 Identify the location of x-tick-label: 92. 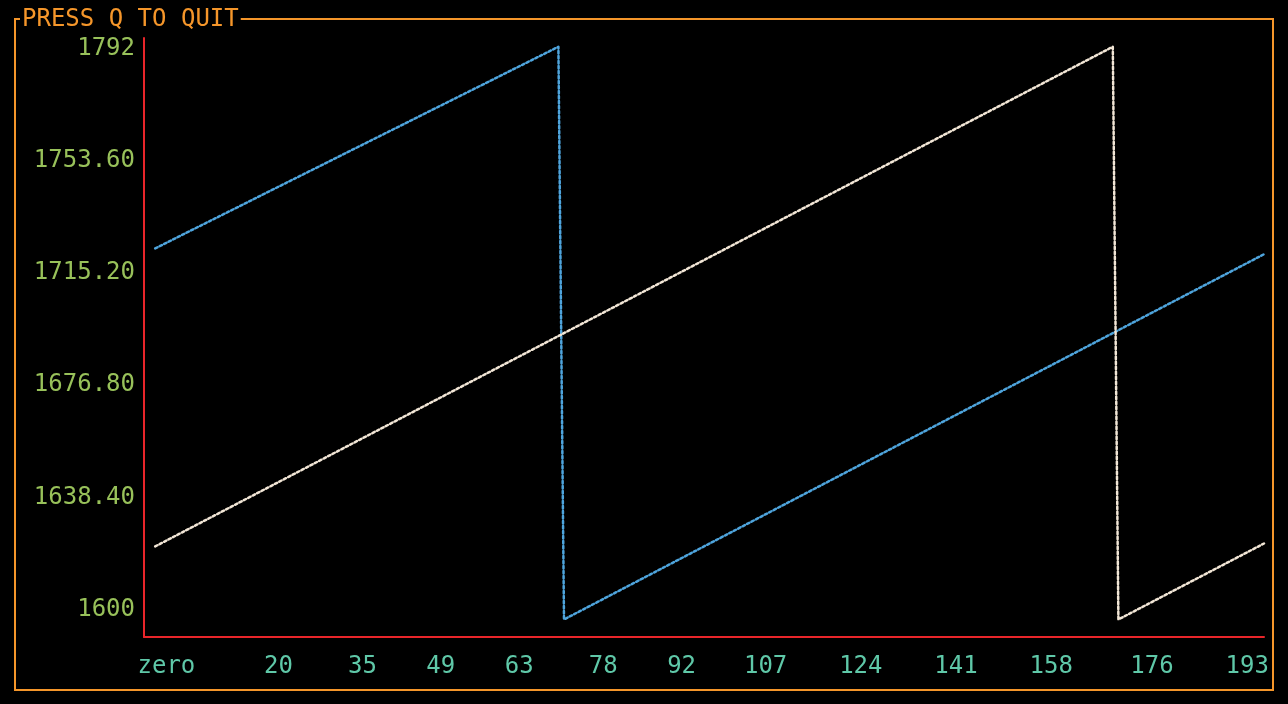
(682, 665).